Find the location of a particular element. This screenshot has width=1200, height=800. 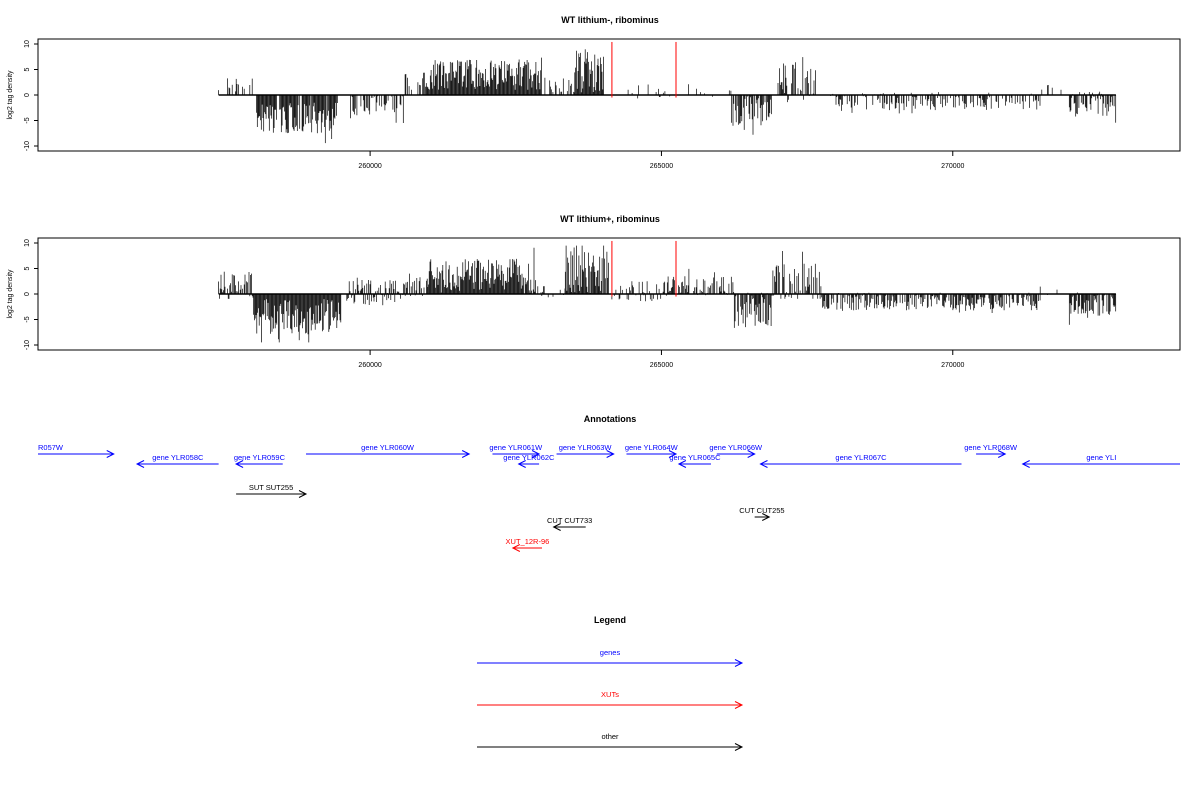

legend-title: Legend is located at coordinates (610, 620).